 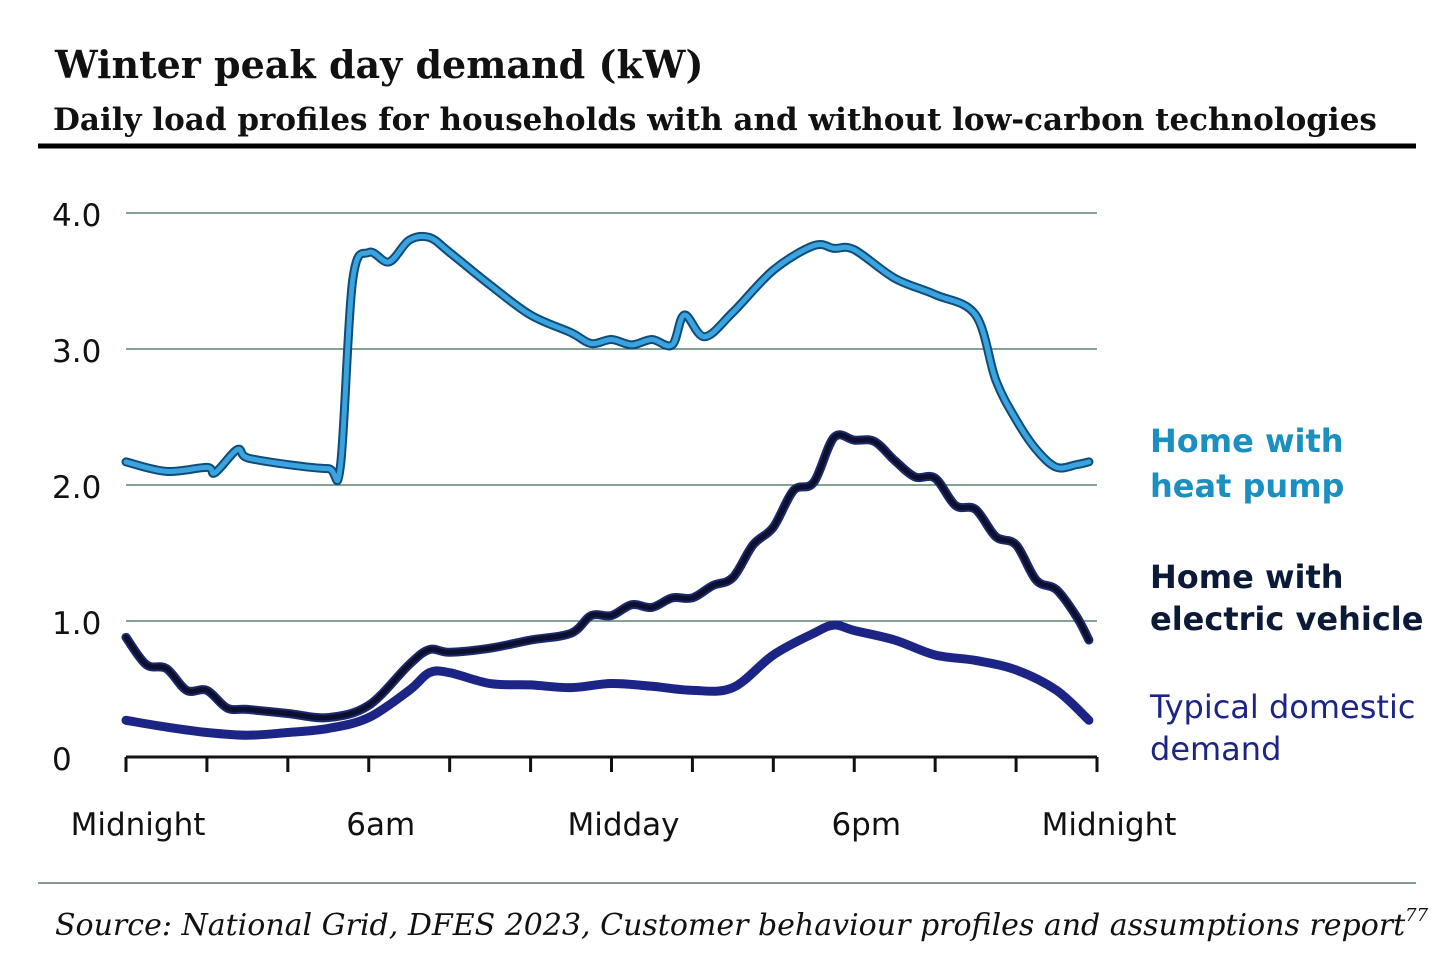 What do you see at coordinates (1286, 619) in the screenshot?
I see `legend-label: electric vehicle` at bounding box center [1286, 619].